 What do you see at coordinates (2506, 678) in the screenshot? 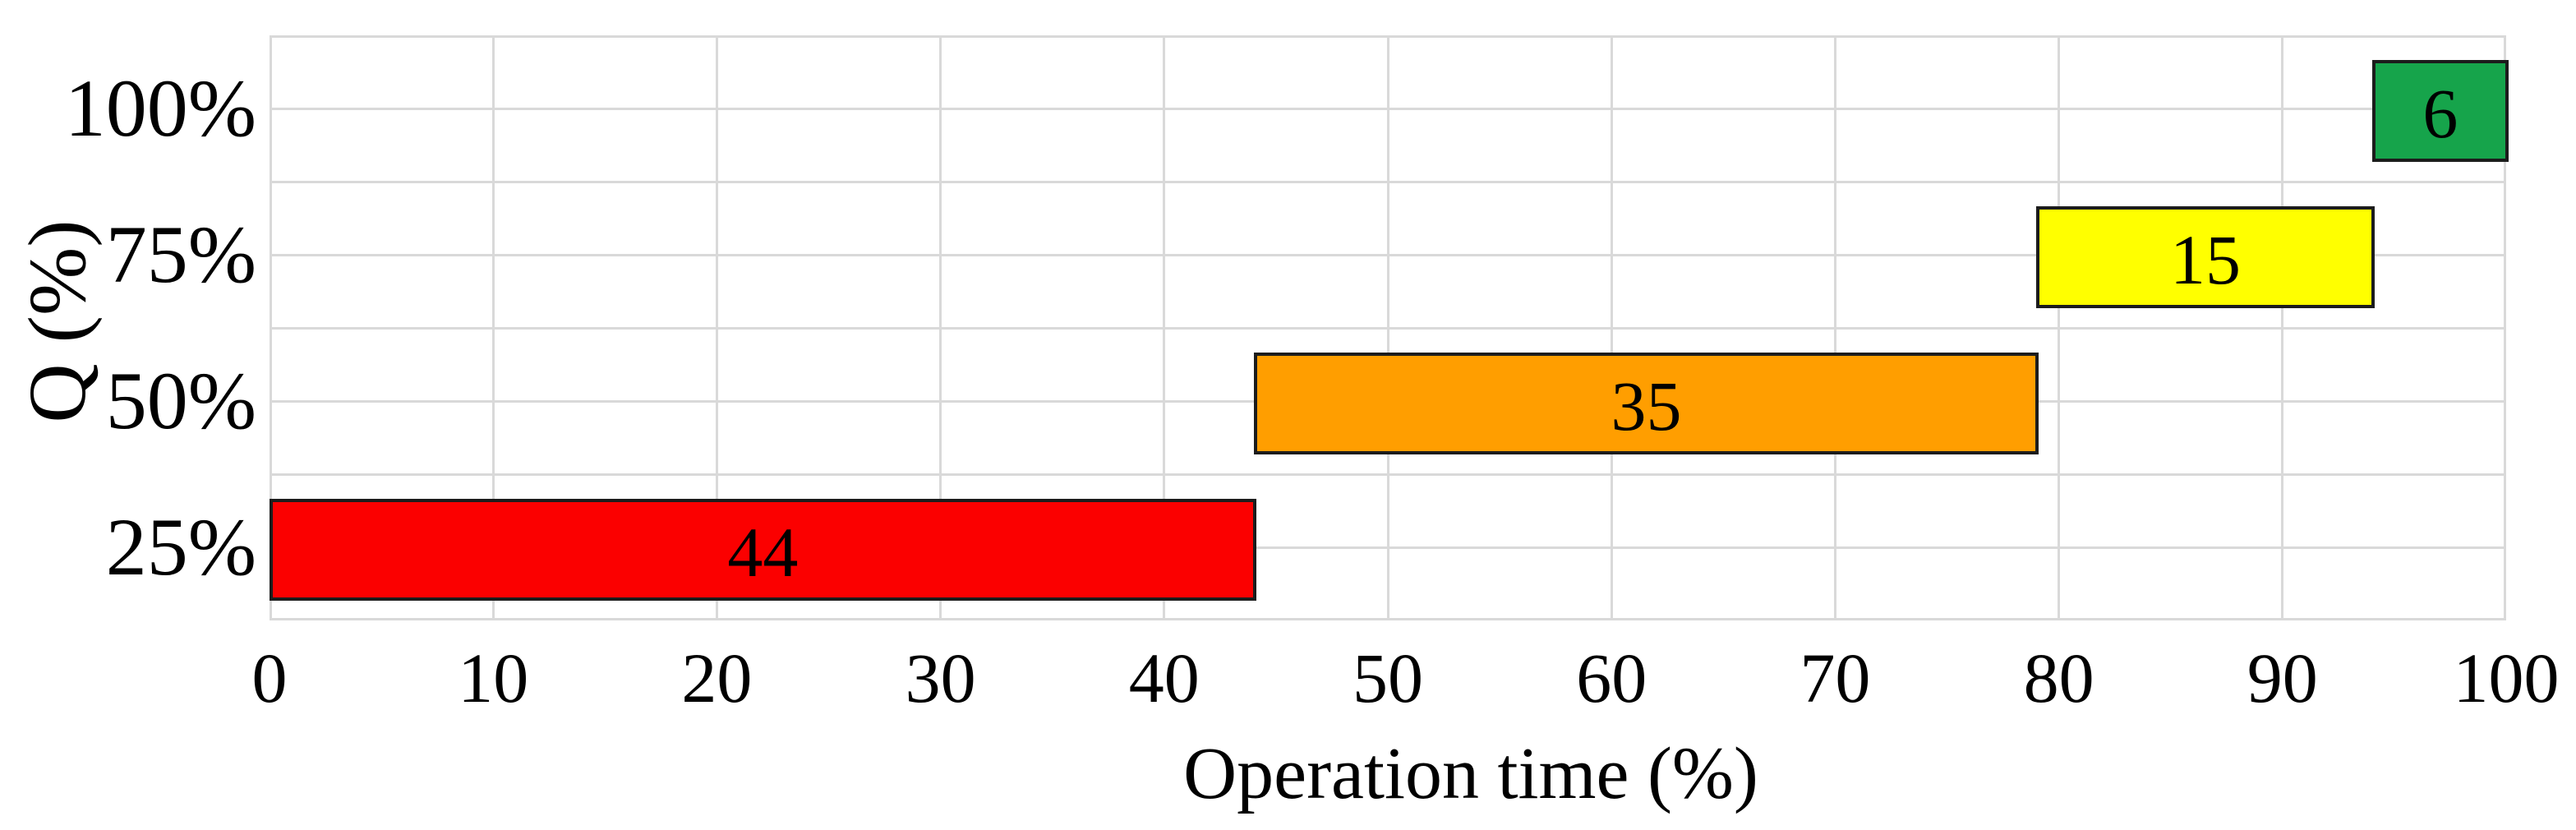
I see `x-tick-label: 100` at bounding box center [2506, 678].